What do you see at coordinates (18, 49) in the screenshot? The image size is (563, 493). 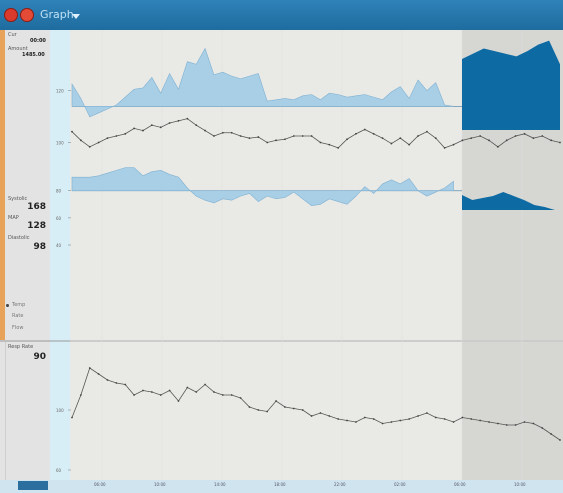 I see `sidebar-label: Amount` at bounding box center [18, 49].